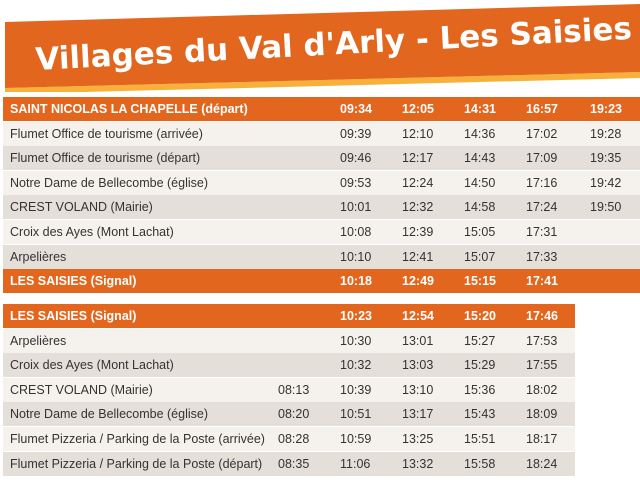 This screenshot has height=480, width=640. What do you see at coordinates (542, 109) in the screenshot?
I see `departure-time: 16:57` at bounding box center [542, 109].